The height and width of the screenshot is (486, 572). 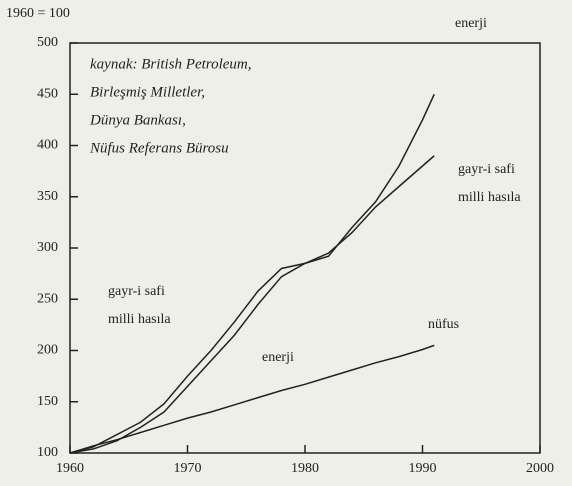 I want to click on annotation: milli hasıla, so click(x=139, y=319).